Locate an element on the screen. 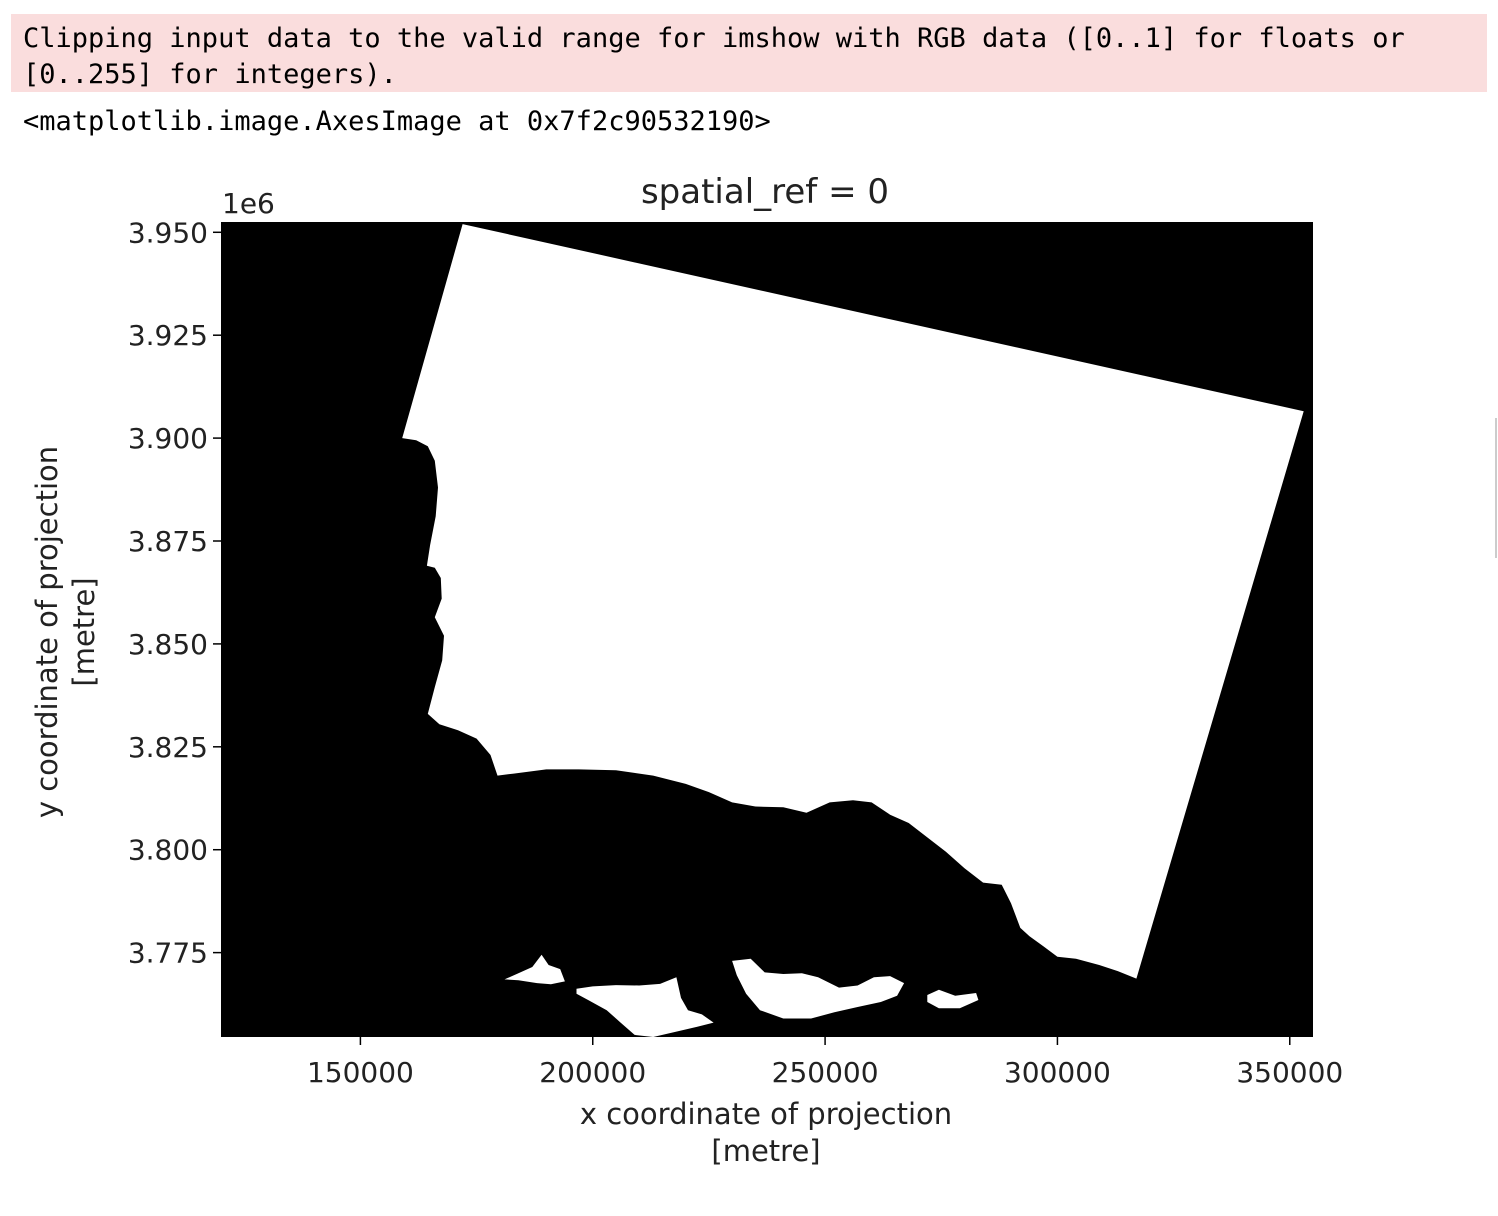  y-tick-label: 3.800 is located at coordinates (168, 850).